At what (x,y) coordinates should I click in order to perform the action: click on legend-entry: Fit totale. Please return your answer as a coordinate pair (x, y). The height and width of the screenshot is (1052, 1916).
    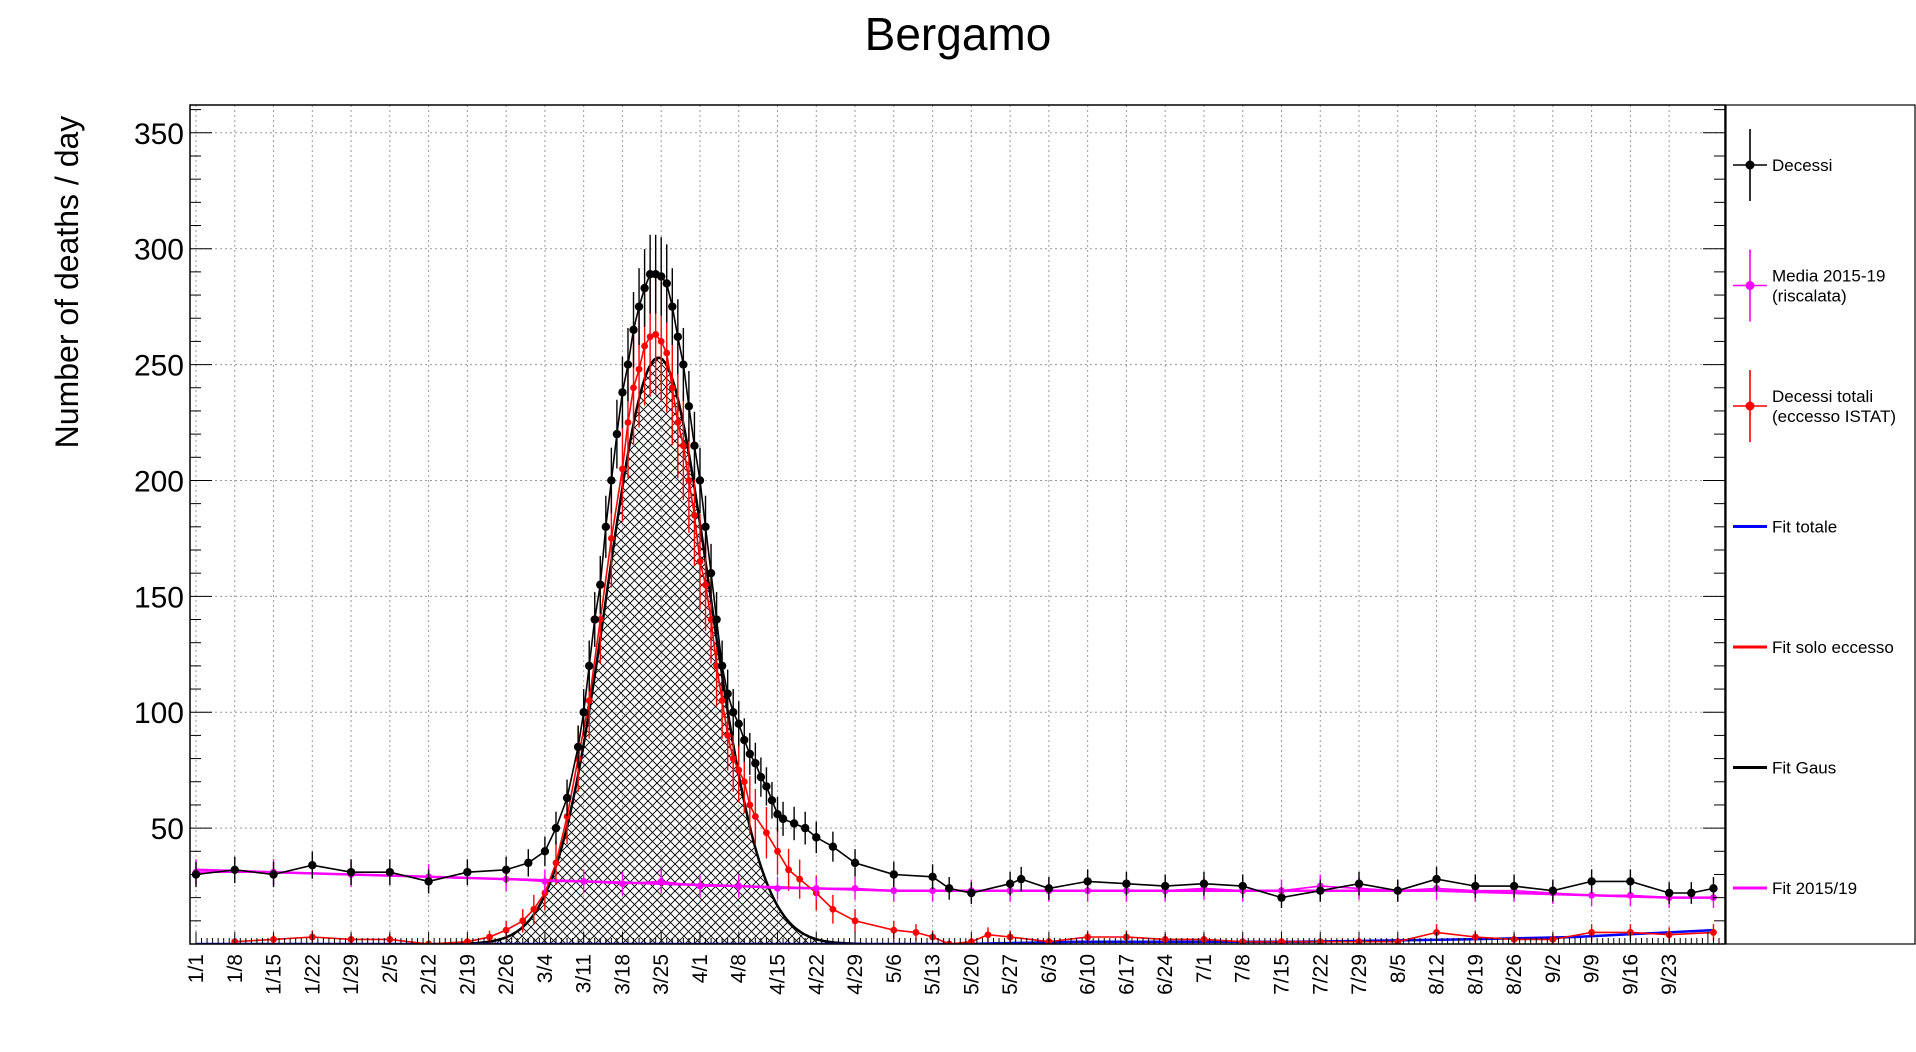
    Looking at the image, I should click on (1785, 527).